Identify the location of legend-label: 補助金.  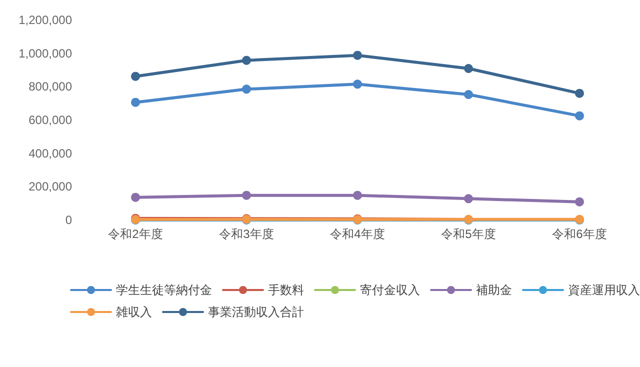
(494, 290).